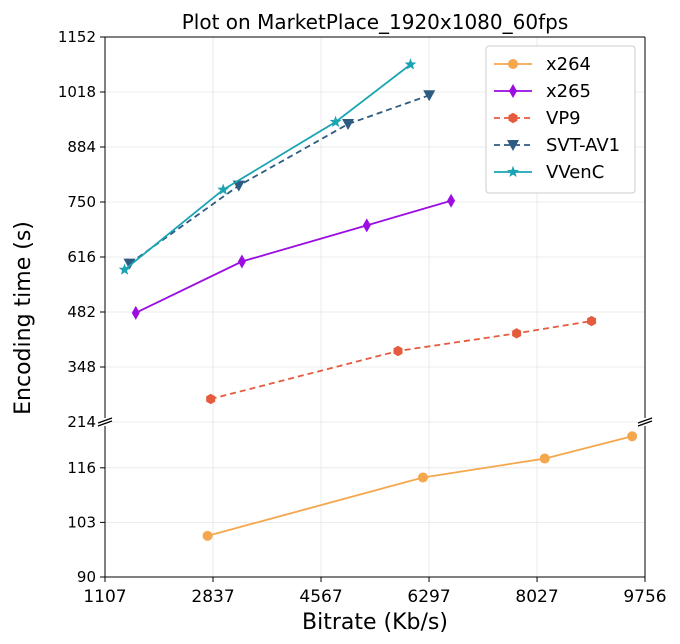  I want to click on legend-label: SVT-AV1, so click(583, 145).